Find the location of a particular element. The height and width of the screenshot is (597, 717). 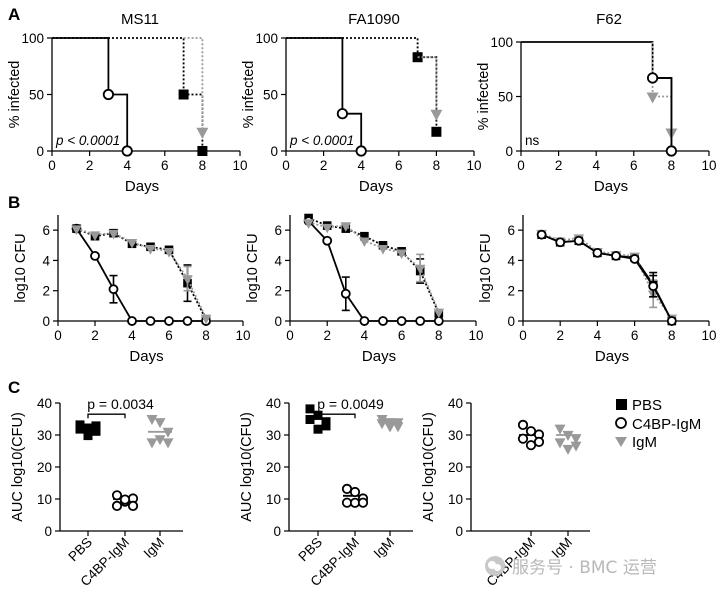

wechat-icon is located at coordinates (495, 565).